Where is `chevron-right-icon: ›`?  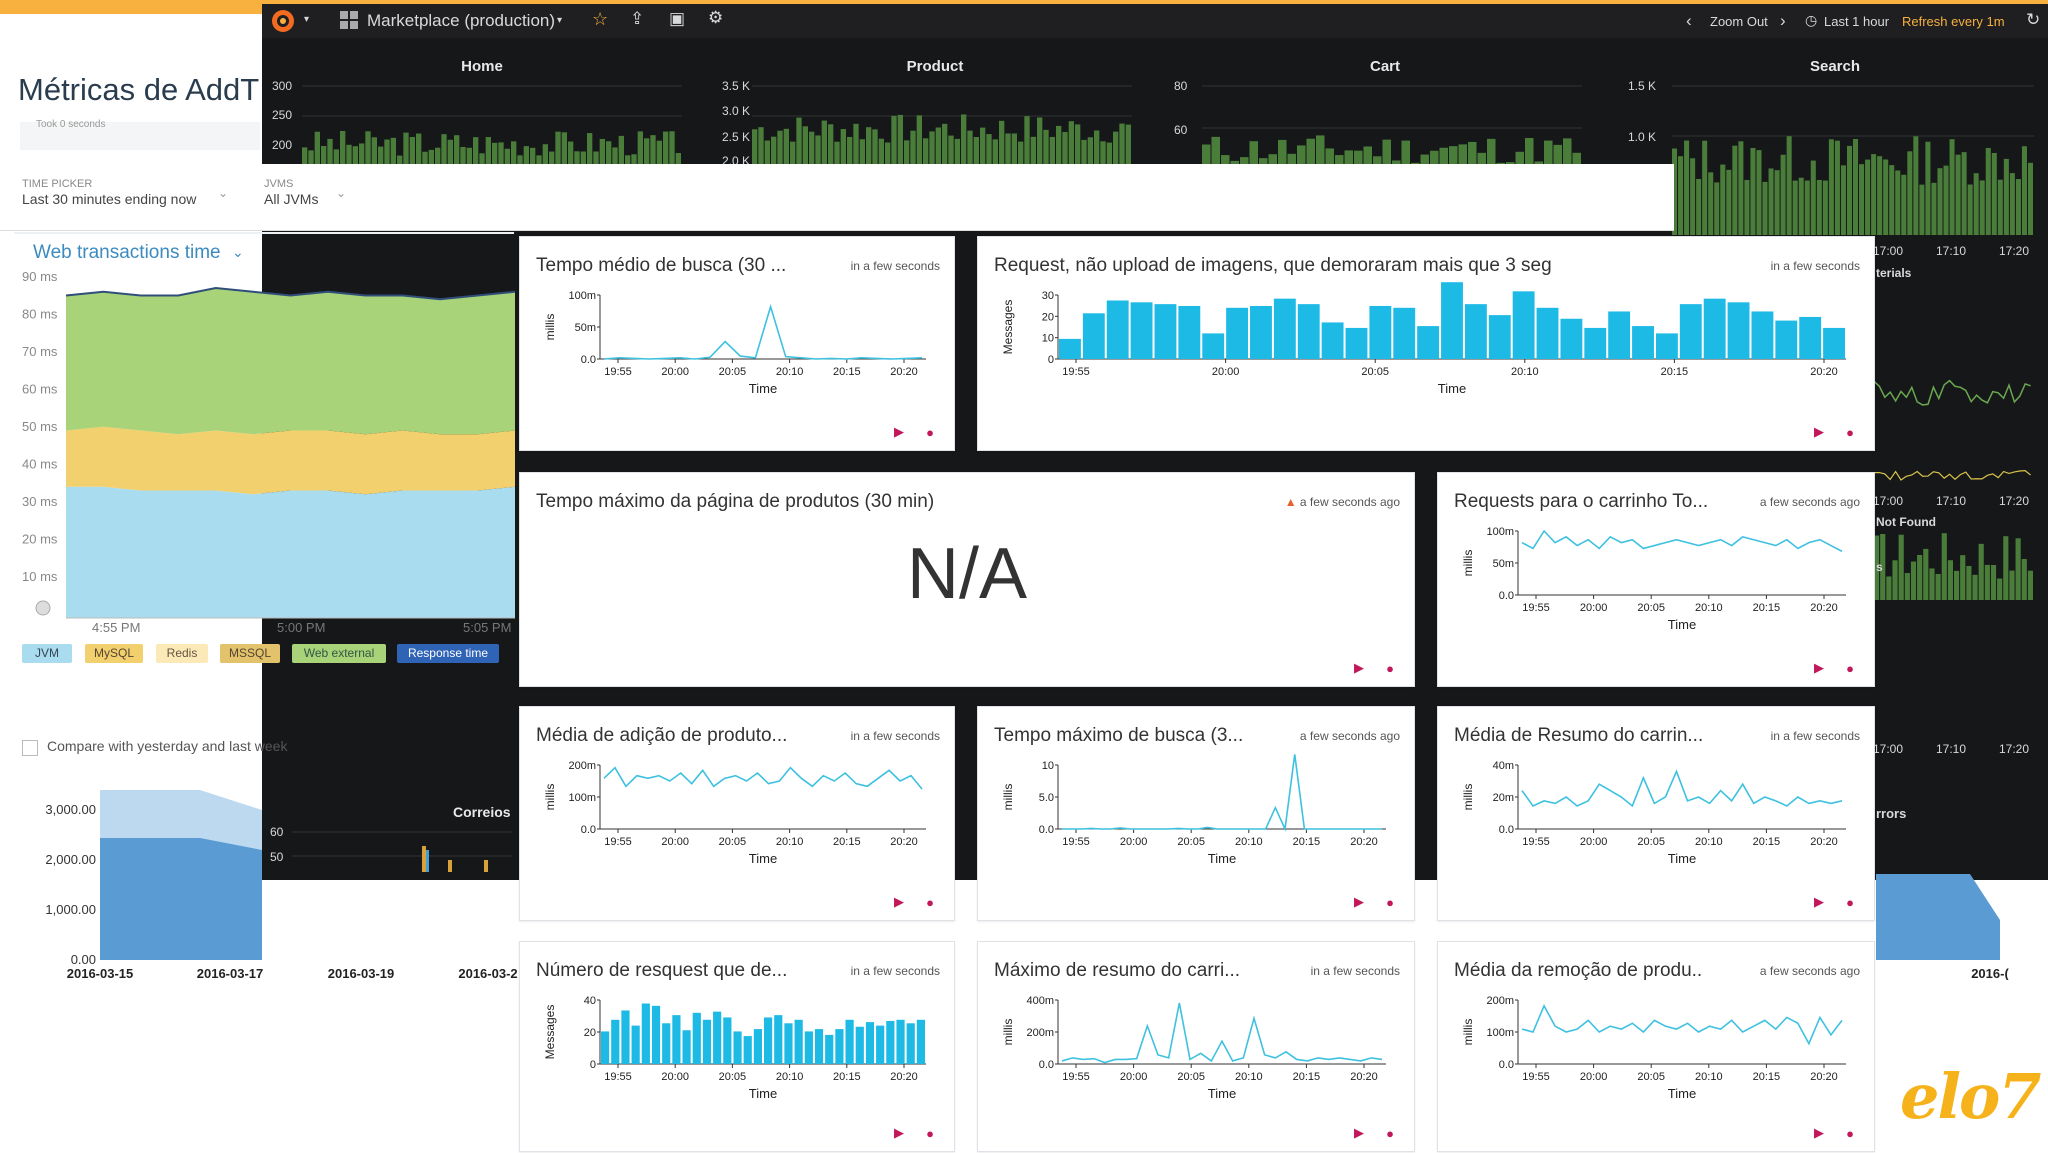 chevron-right-icon: › is located at coordinates (1783, 20).